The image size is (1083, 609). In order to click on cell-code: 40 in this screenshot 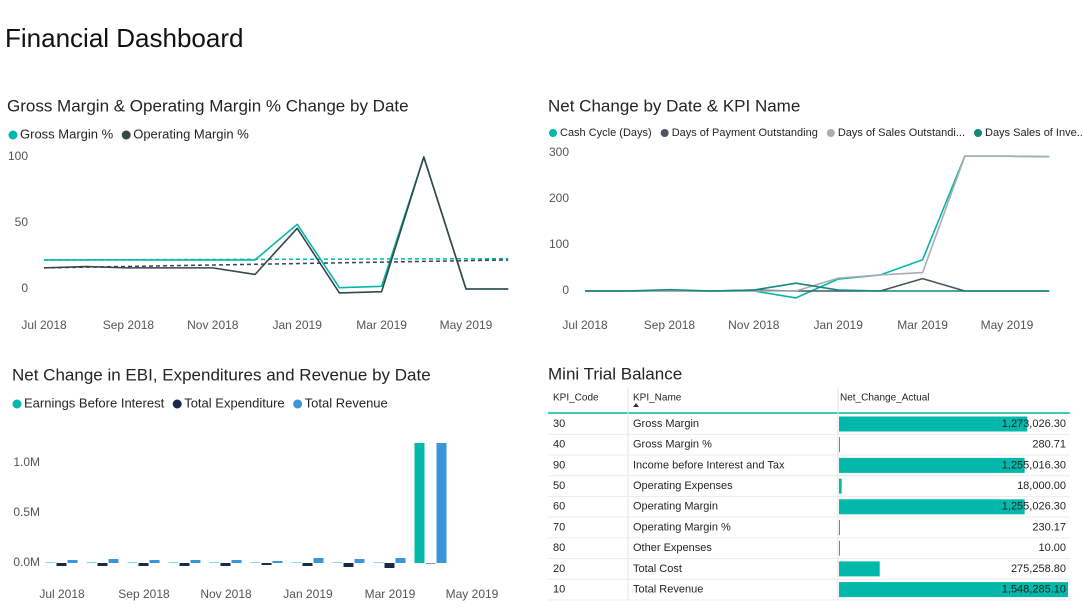, I will do `click(559, 445)`.